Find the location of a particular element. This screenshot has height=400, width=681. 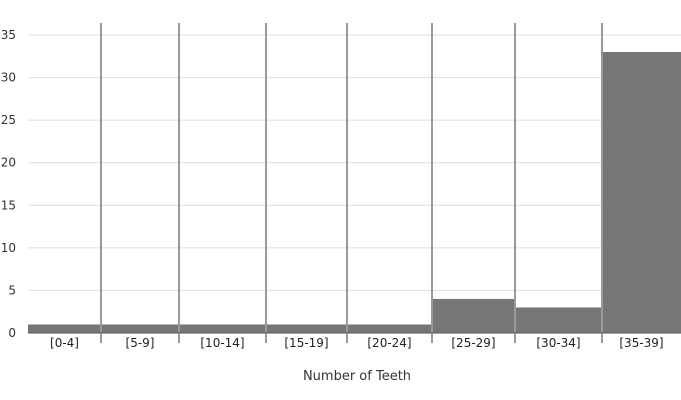

x-tick-label: [15-19] is located at coordinates (306, 343).